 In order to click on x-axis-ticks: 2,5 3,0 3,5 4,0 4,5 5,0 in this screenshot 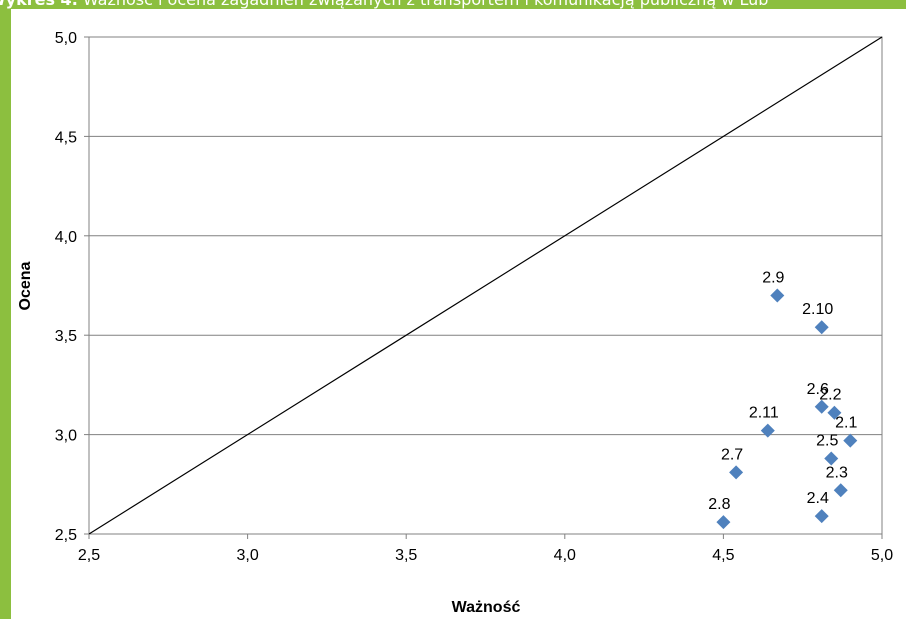, I will do `click(485, 549)`.